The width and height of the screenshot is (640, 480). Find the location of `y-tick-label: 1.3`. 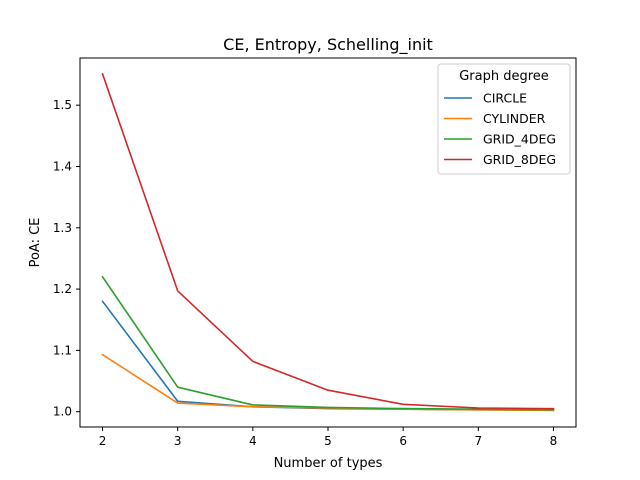

y-tick-label: 1.3 is located at coordinates (62, 228).